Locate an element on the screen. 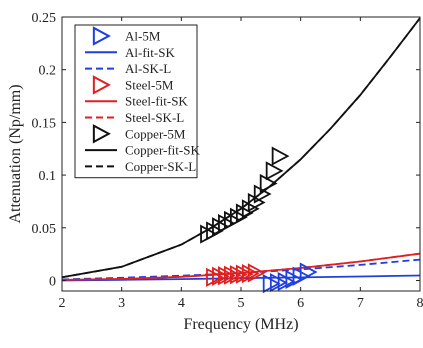  y-tick-label: 0.1 is located at coordinates (48, 176).